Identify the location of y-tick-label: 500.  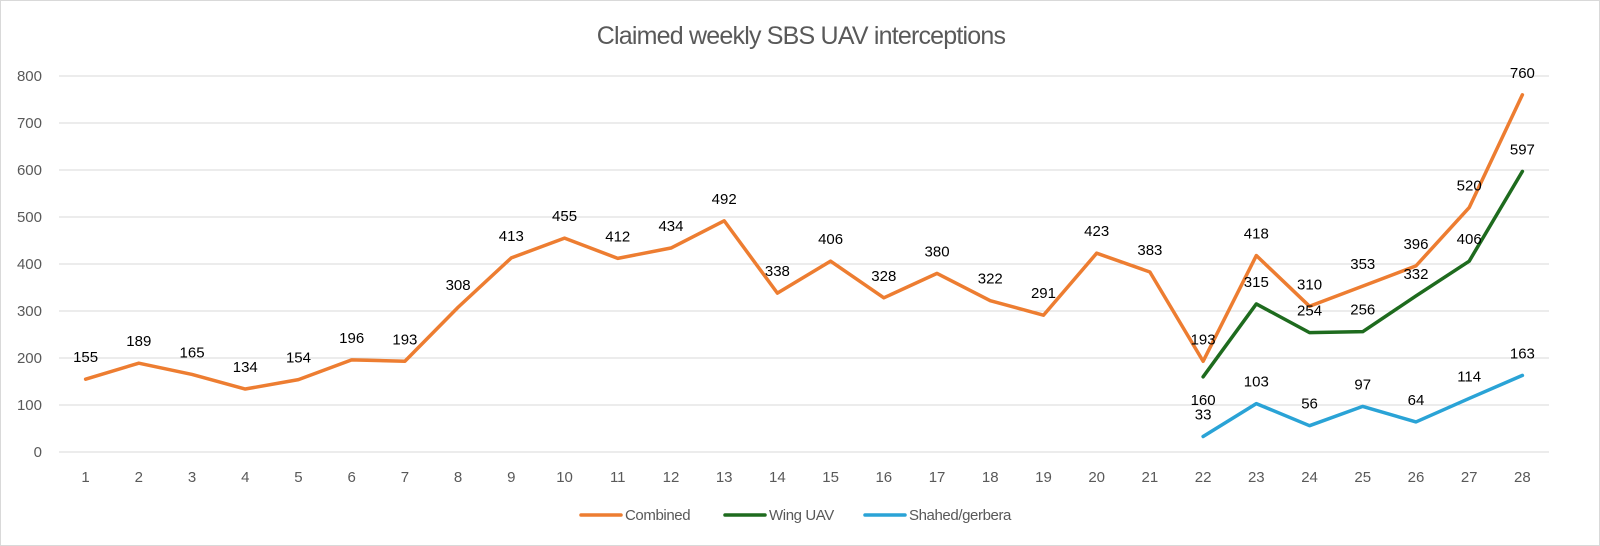
(29, 217).